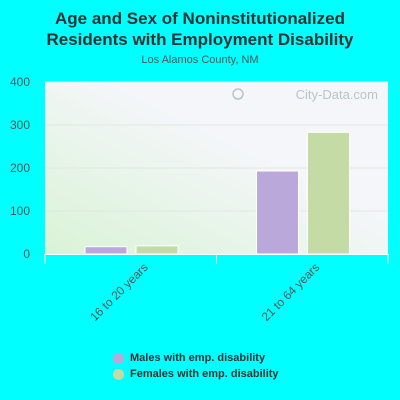 This screenshot has width=400, height=400. I want to click on legend-item-females: Females with emp. disability, so click(196, 374).